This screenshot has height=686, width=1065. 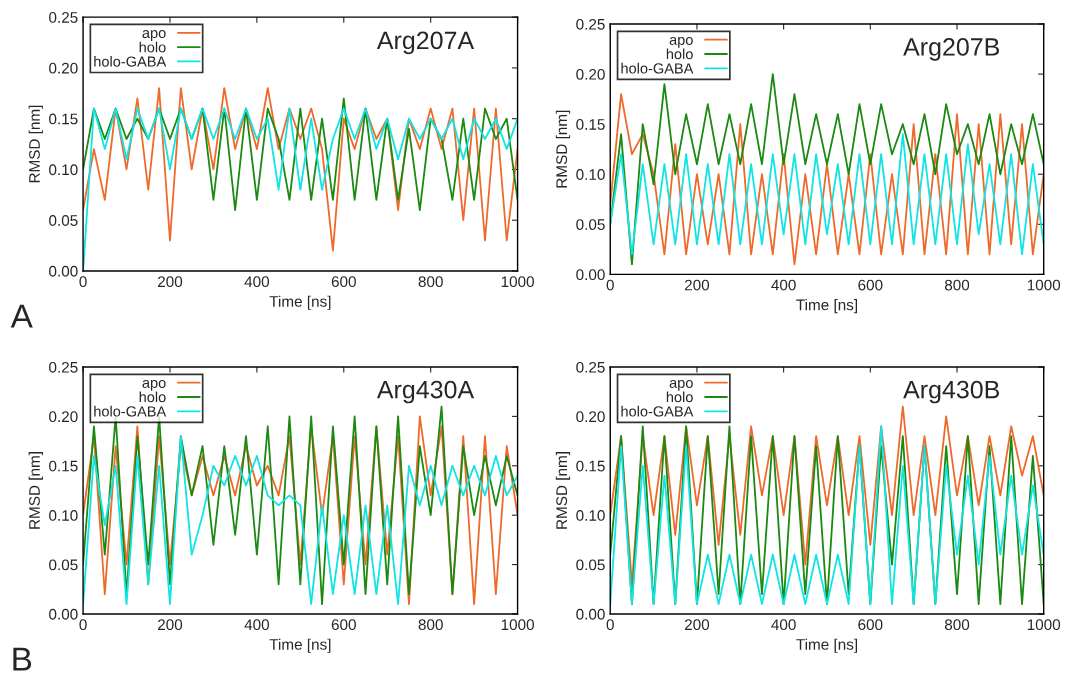 What do you see at coordinates (22, 659) in the screenshot?
I see `text: B` at bounding box center [22, 659].